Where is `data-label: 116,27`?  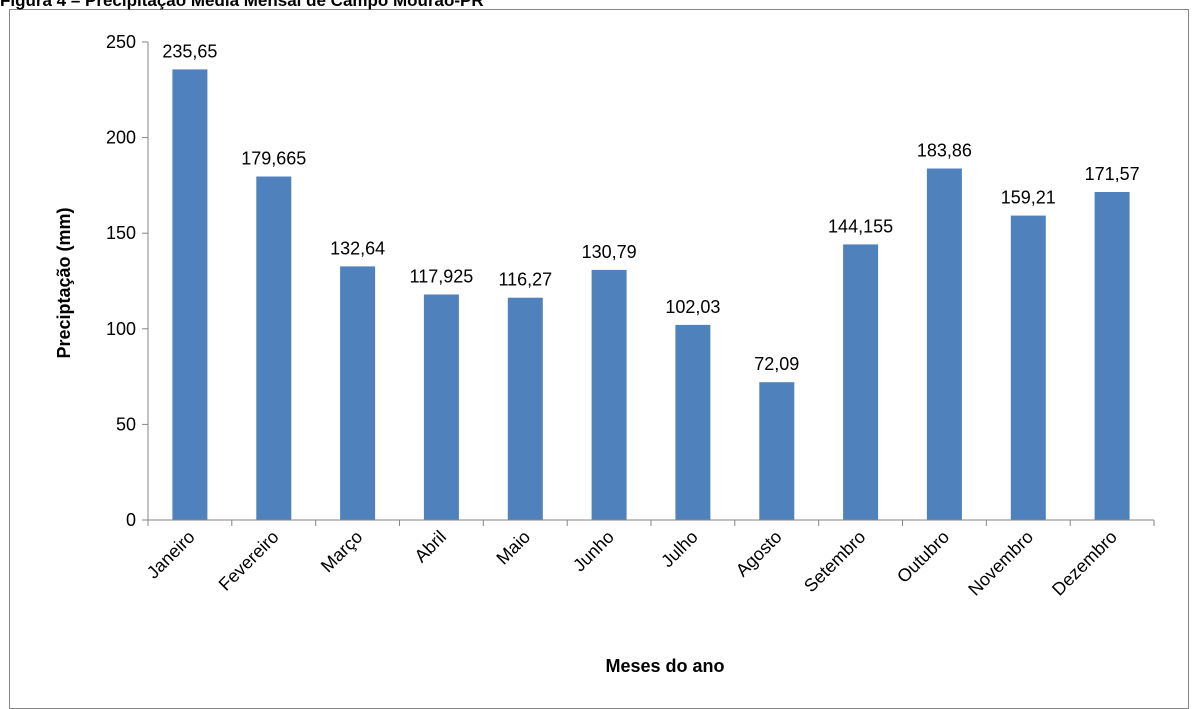
data-label: 116,27 is located at coordinates (525, 280).